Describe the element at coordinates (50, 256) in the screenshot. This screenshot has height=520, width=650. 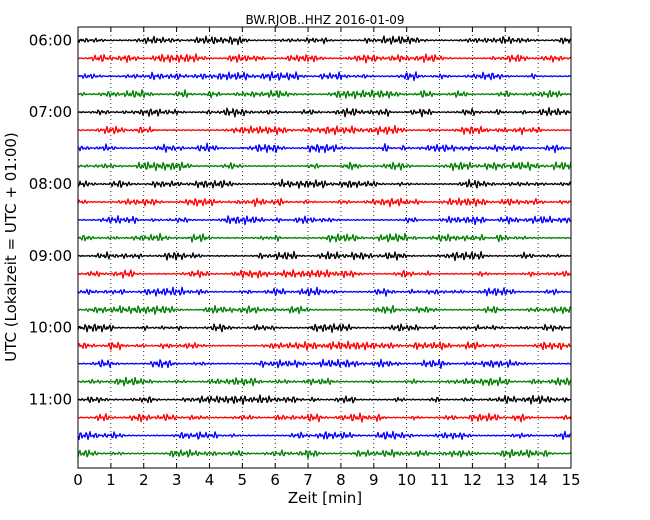
I see `y-tick-label-09:00: 09:00` at that location.